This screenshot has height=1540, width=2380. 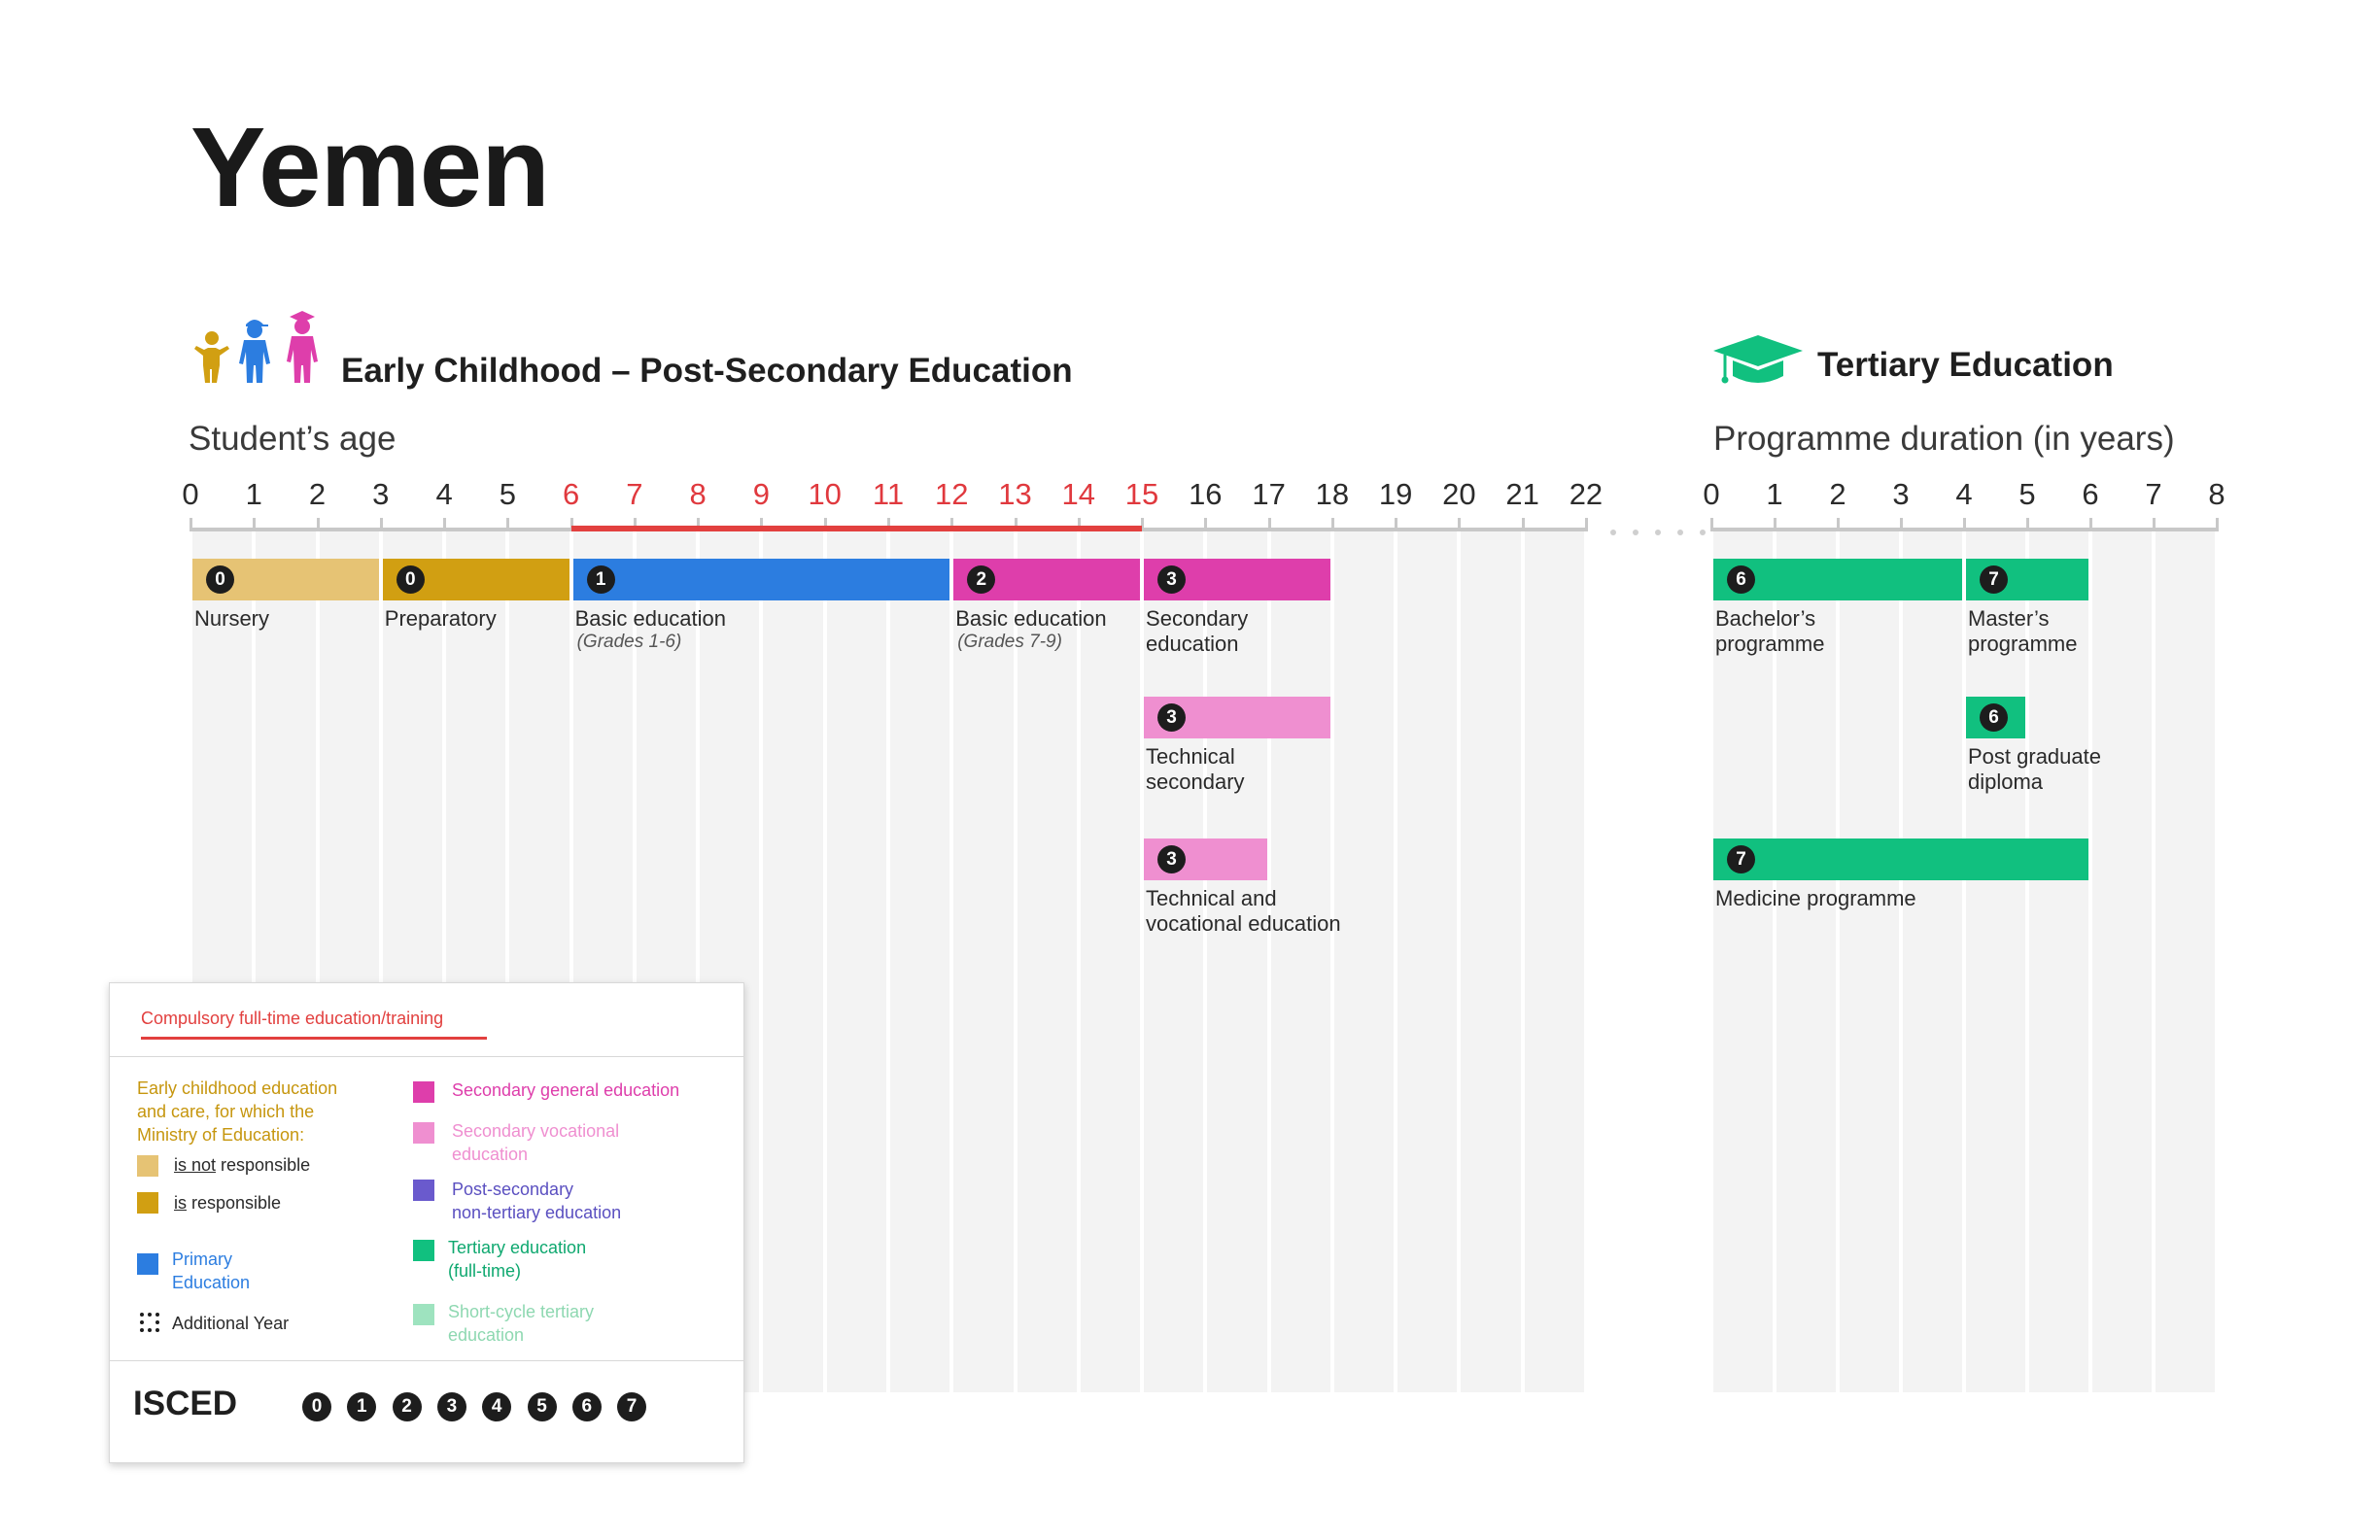 I want to click on additional-year-marker, so click(x=1143, y=579).